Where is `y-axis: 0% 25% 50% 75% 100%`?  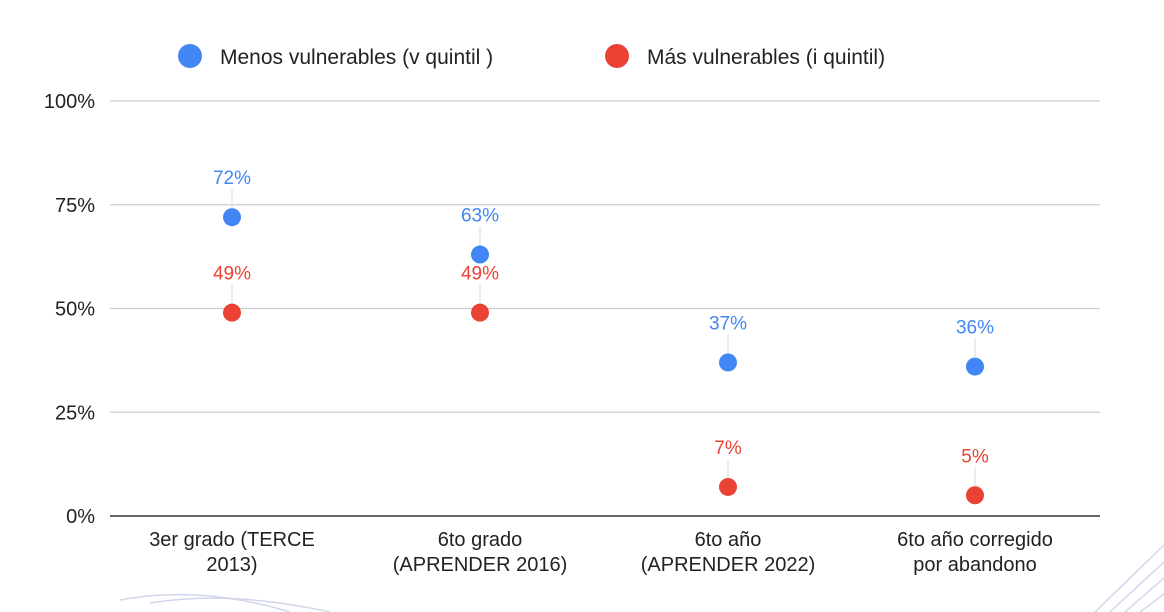
y-axis: 0% 25% 50% 75% 100% is located at coordinates (69, 309).